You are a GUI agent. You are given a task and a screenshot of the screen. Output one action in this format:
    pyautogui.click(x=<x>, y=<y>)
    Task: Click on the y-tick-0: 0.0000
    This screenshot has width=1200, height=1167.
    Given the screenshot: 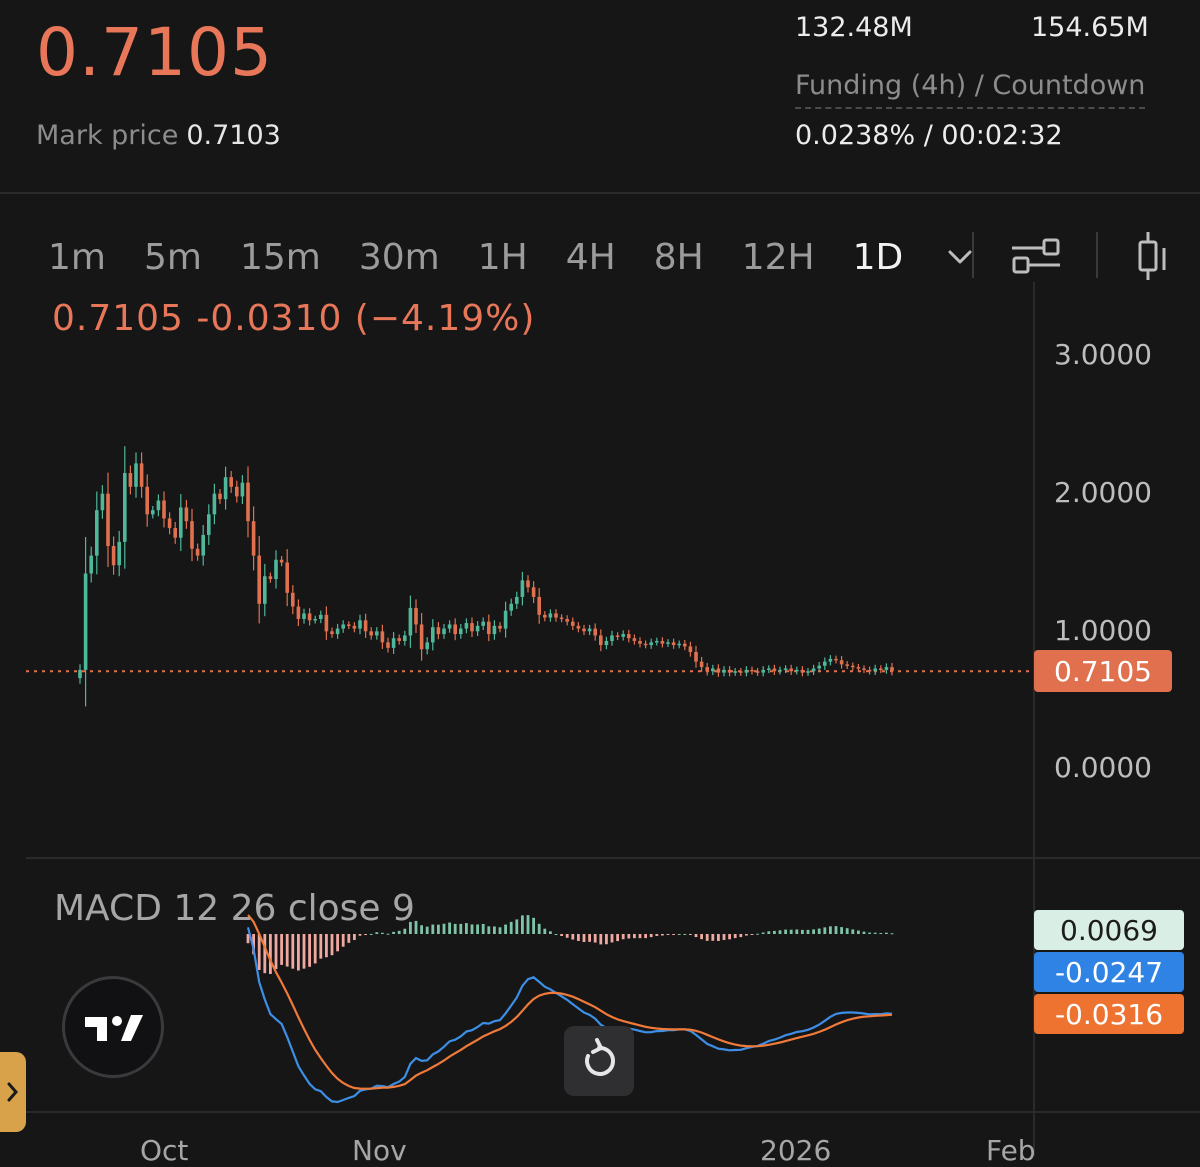 What is the action you would take?
    pyautogui.click(x=1103, y=767)
    